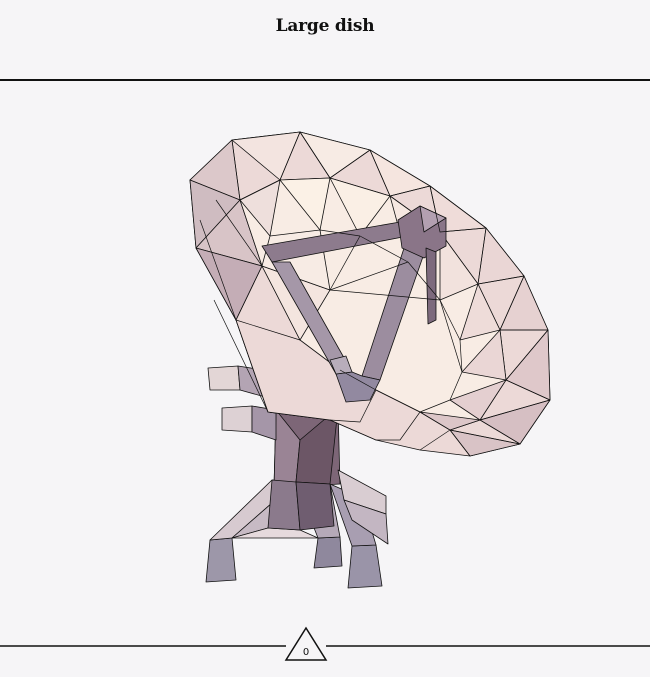 This screenshot has height=677, width=650. I want to click on page-title: Large dish, so click(325, 26).